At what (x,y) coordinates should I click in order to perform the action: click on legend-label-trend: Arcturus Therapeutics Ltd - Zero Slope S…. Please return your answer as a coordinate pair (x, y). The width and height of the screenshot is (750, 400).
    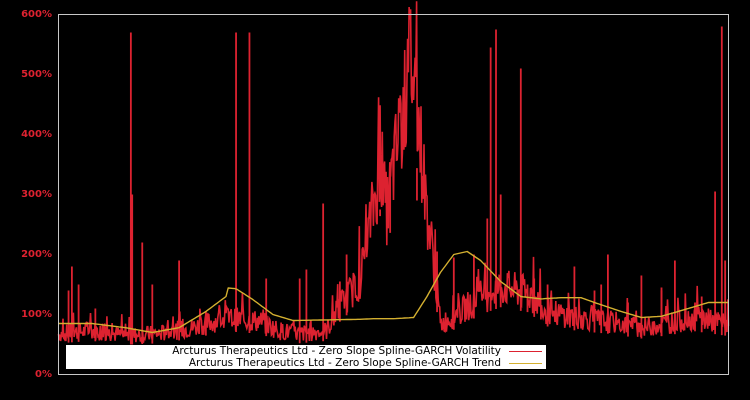
    Looking at the image, I should click on (344, 363).